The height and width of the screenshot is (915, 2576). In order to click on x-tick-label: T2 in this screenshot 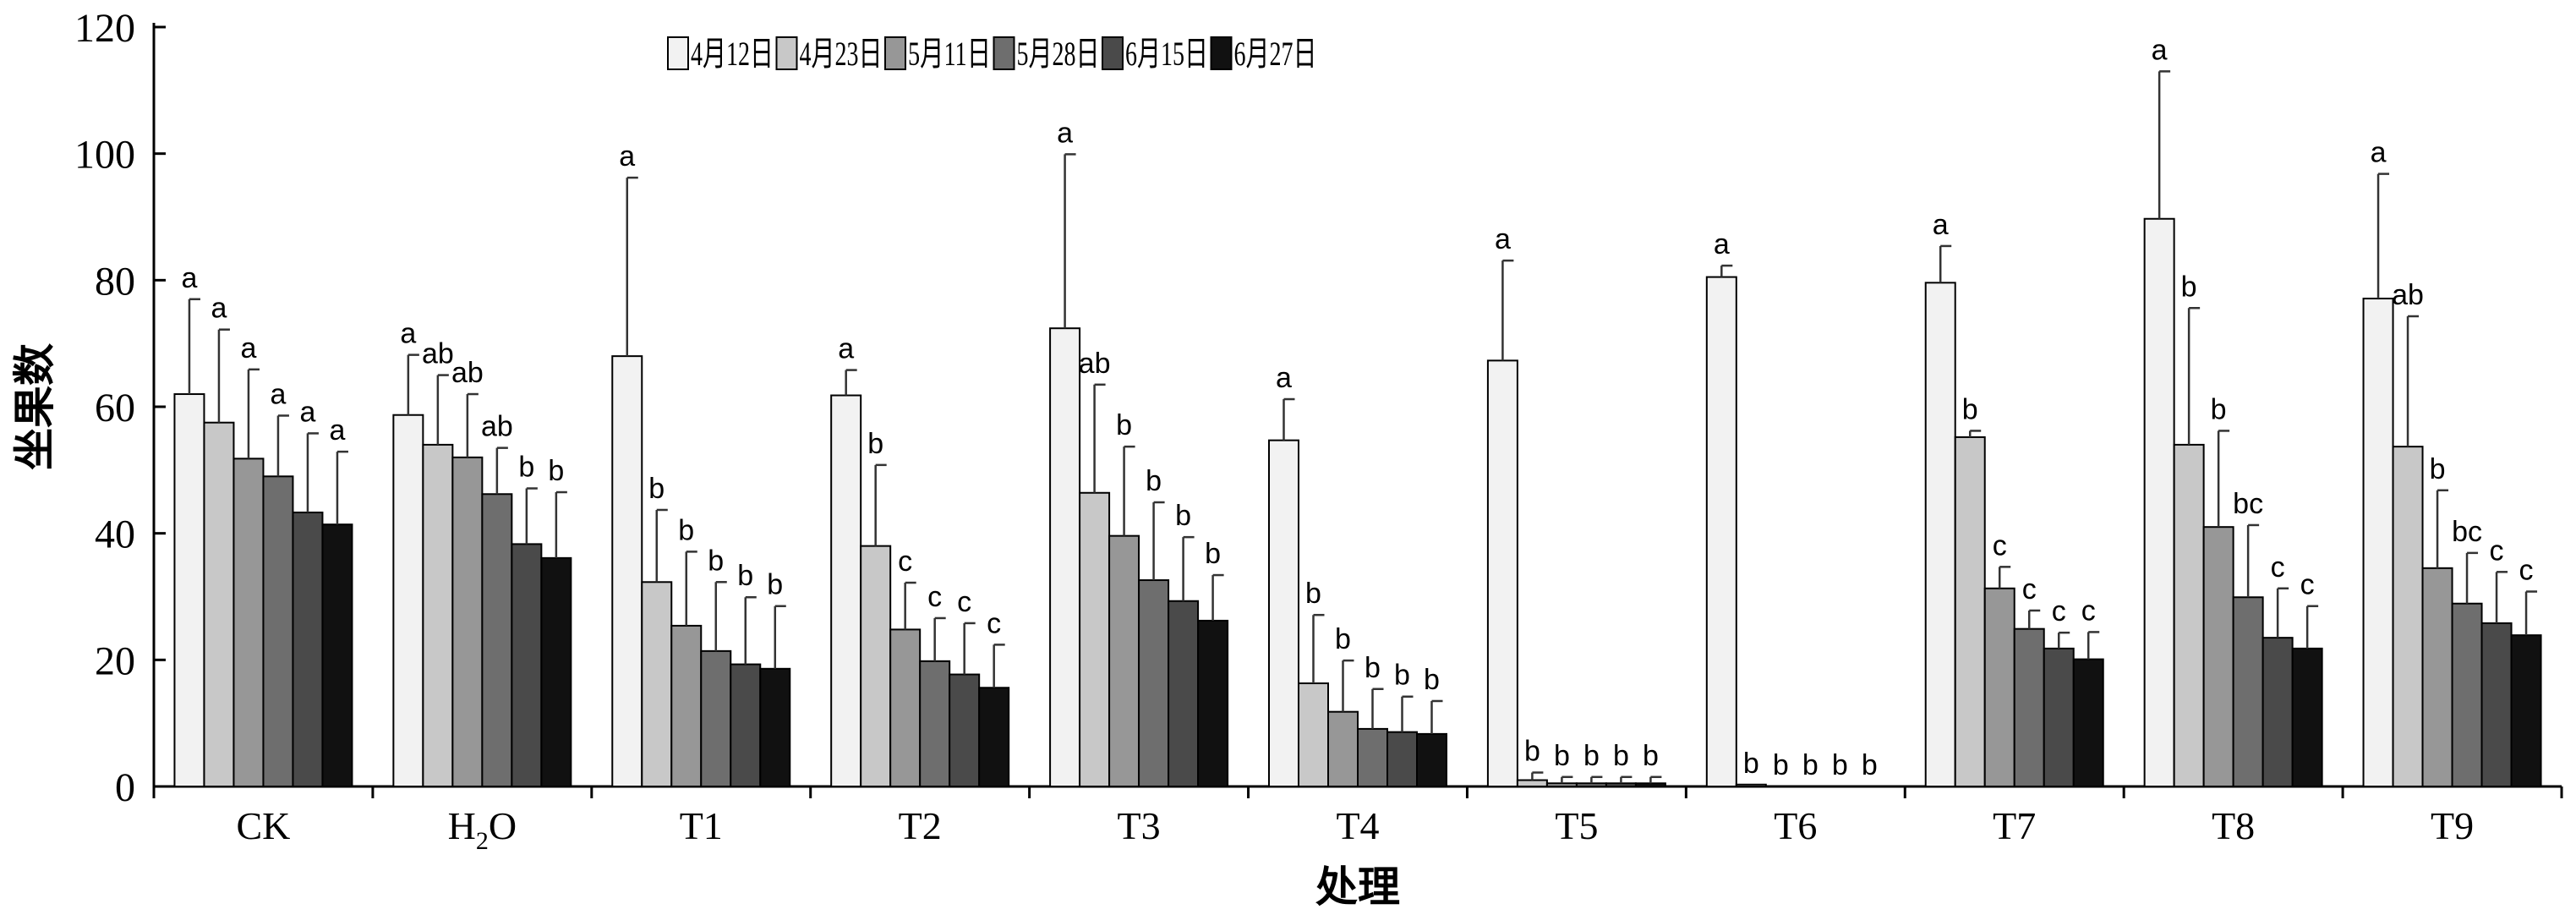, I will do `click(921, 826)`.